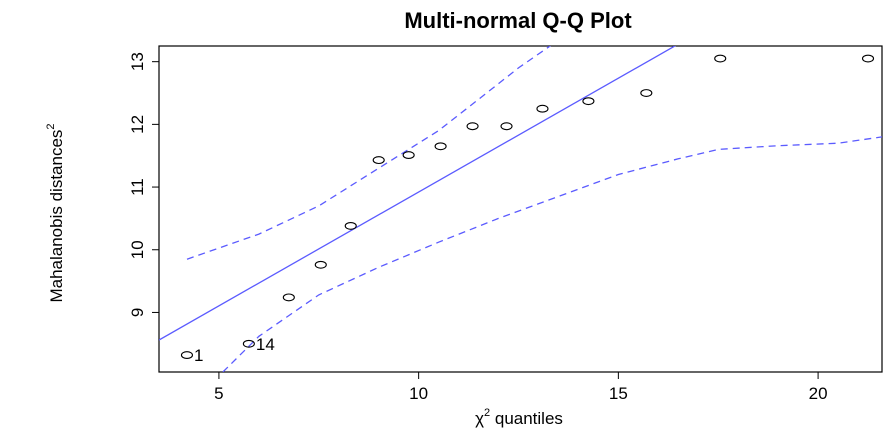 The width and height of the screenshot is (887, 428). I want to click on x-axis-label-symbol: χ, so click(479, 418).